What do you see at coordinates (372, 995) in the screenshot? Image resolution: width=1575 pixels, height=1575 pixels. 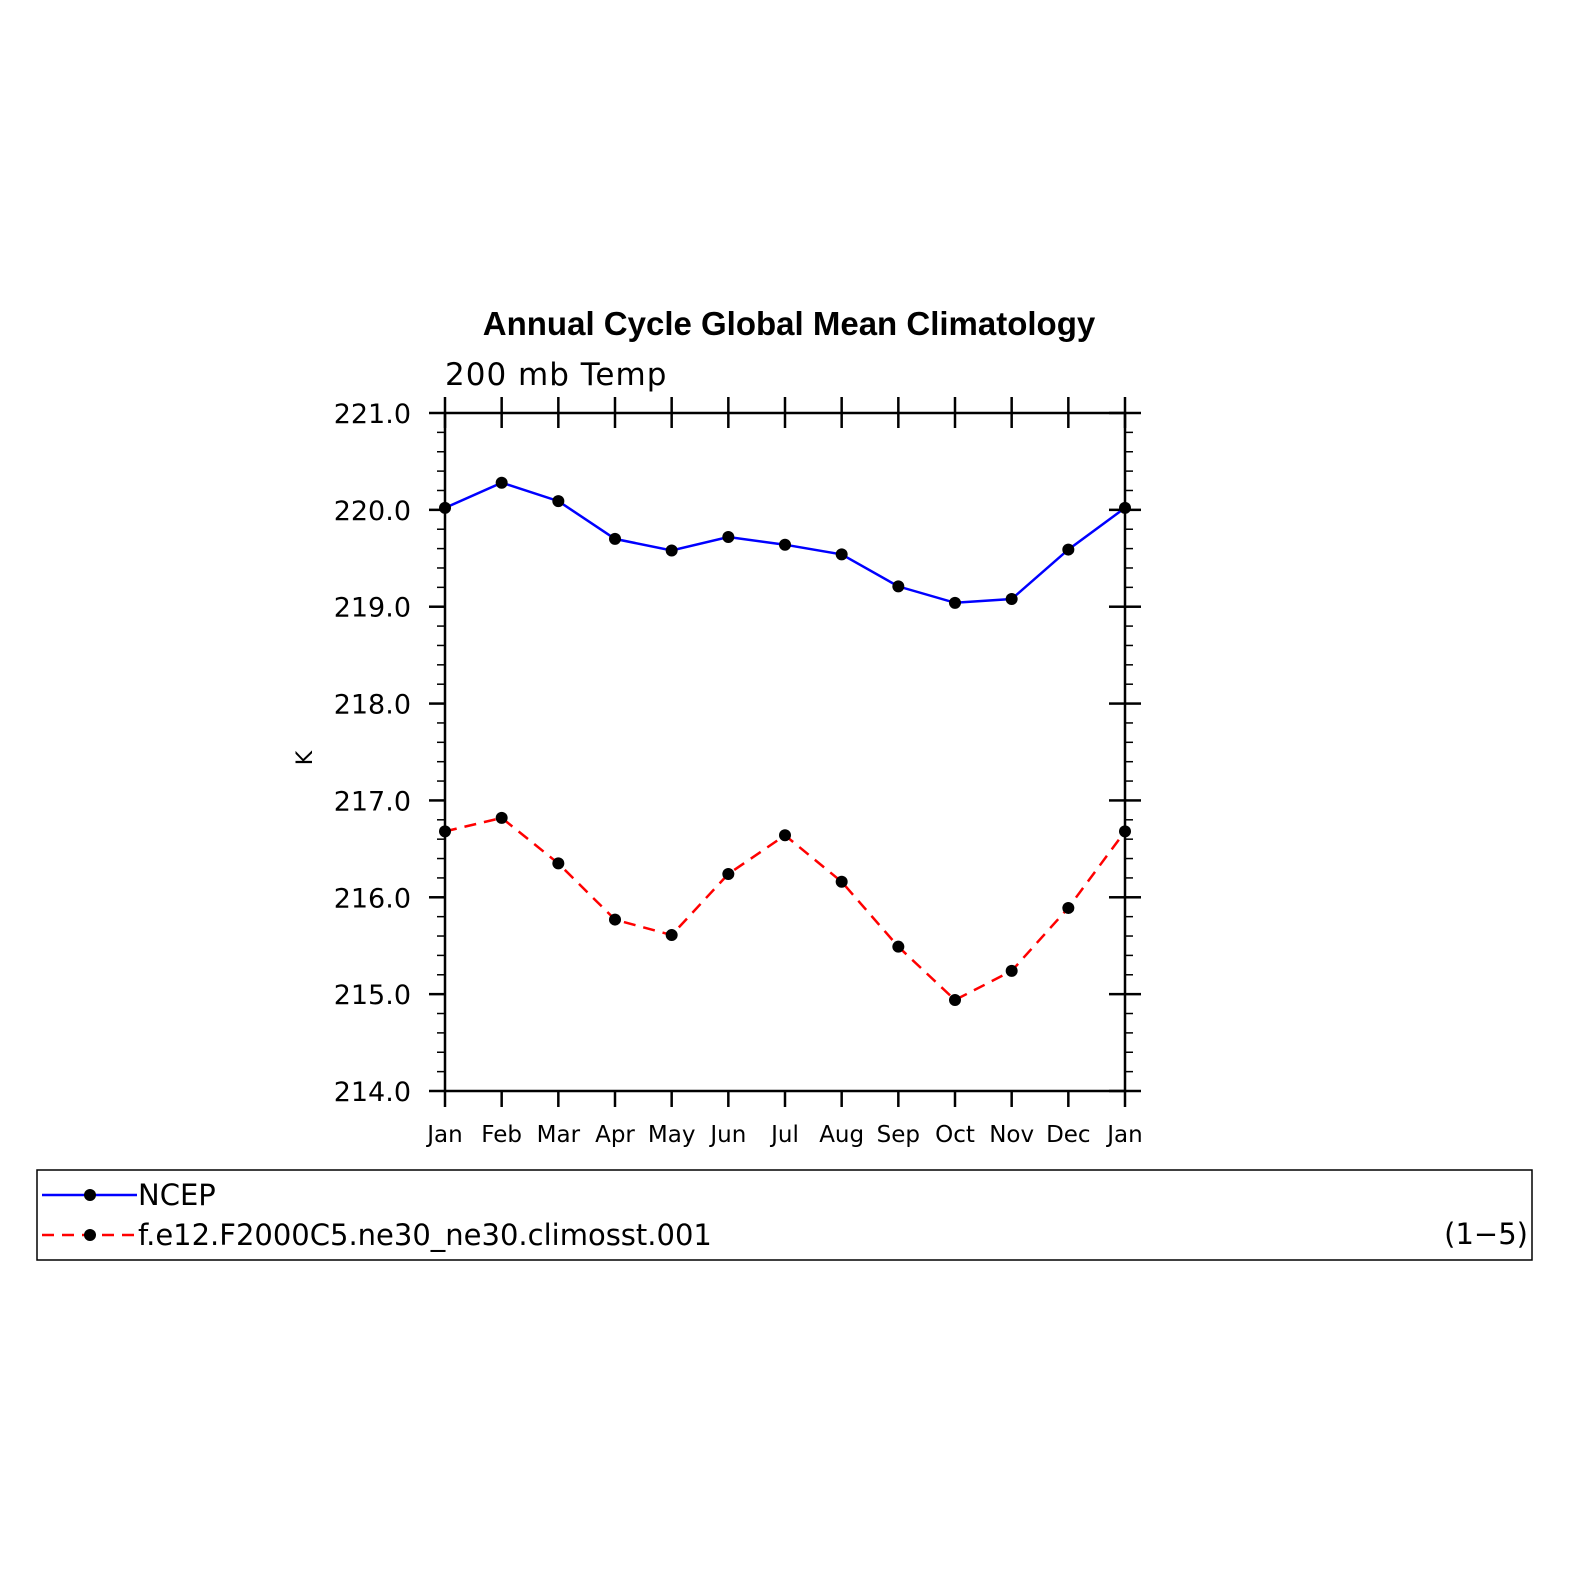 I see `y-tick-label: 215.0` at bounding box center [372, 995].